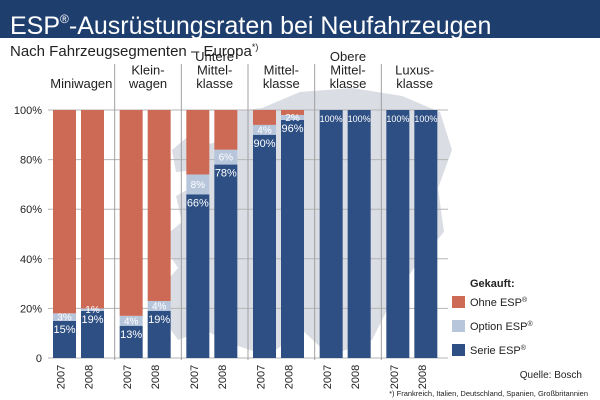  What do you see at coordinates (498, 350) in the screenshot?
I see `legend-label-serie: Serie ESP®` at bounding box center [498, 350].